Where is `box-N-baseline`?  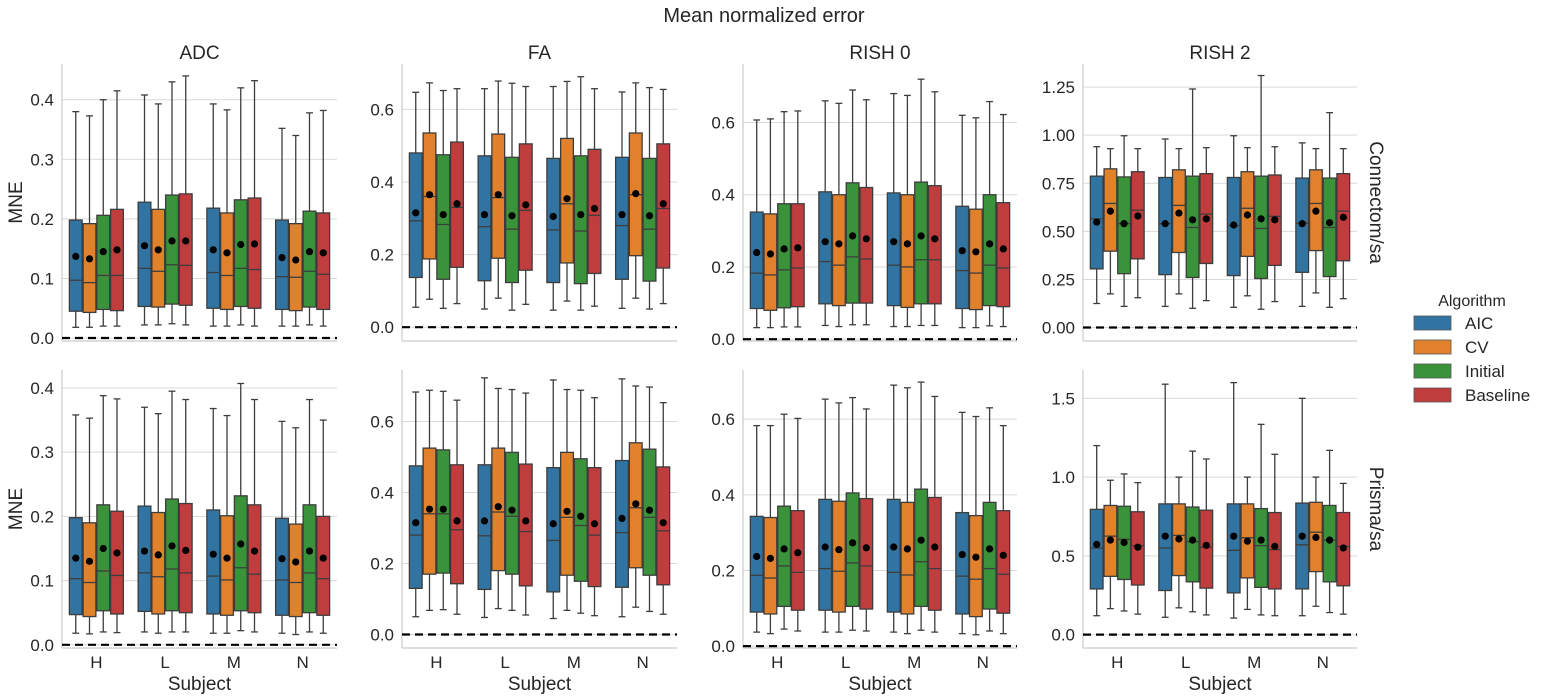
box-N-baseline is located at coordinates (663, 196).